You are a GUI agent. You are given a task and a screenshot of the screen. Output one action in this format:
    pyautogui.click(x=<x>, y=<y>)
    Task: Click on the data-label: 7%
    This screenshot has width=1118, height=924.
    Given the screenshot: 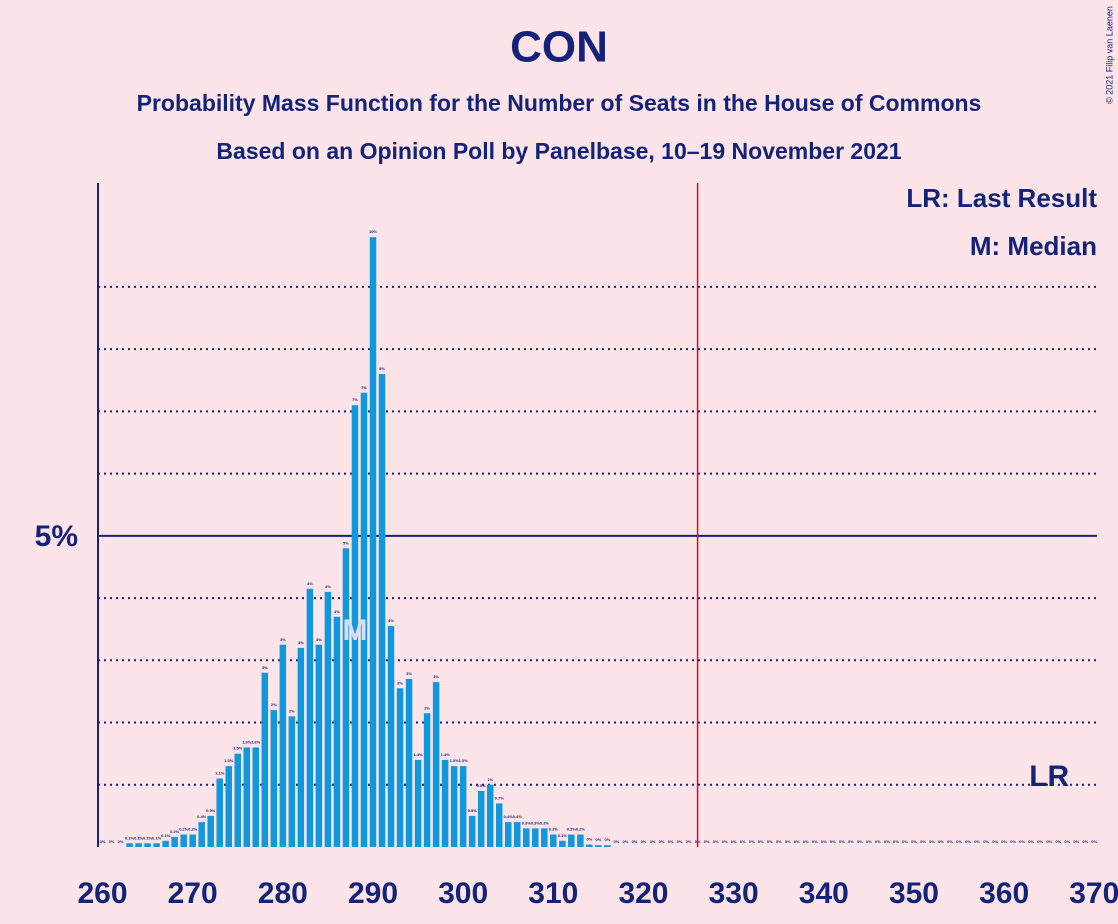 What is the action you would take?
    pyautogui.click(x=355, y=399)
    